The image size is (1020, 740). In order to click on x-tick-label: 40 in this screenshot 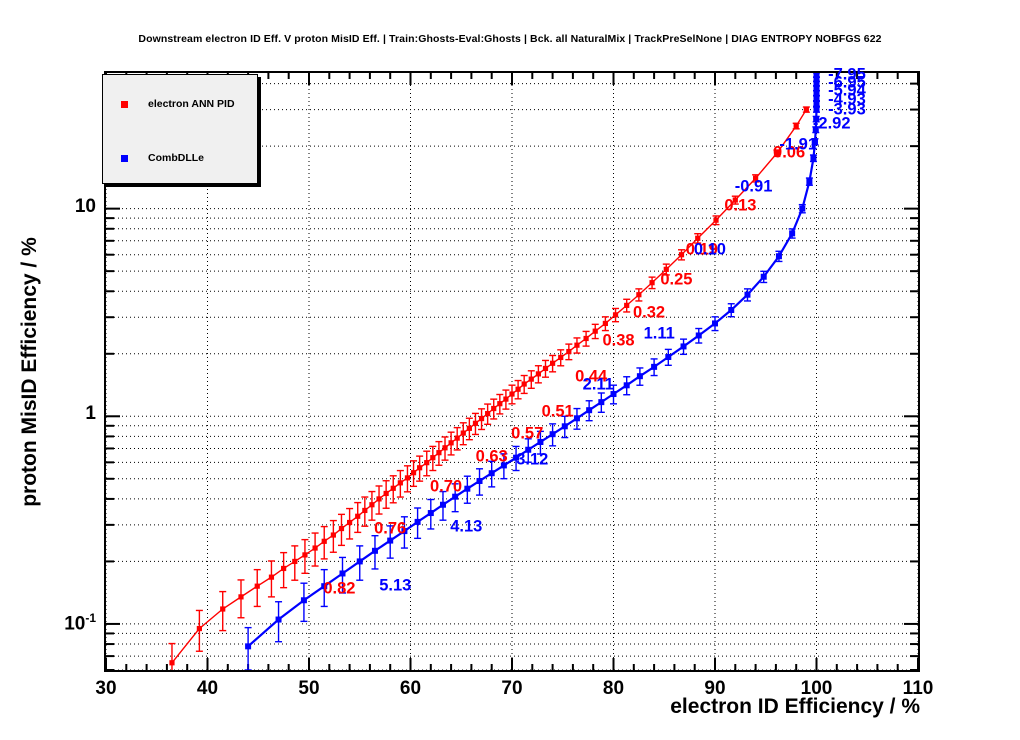, I will do `click(207, 688)`.